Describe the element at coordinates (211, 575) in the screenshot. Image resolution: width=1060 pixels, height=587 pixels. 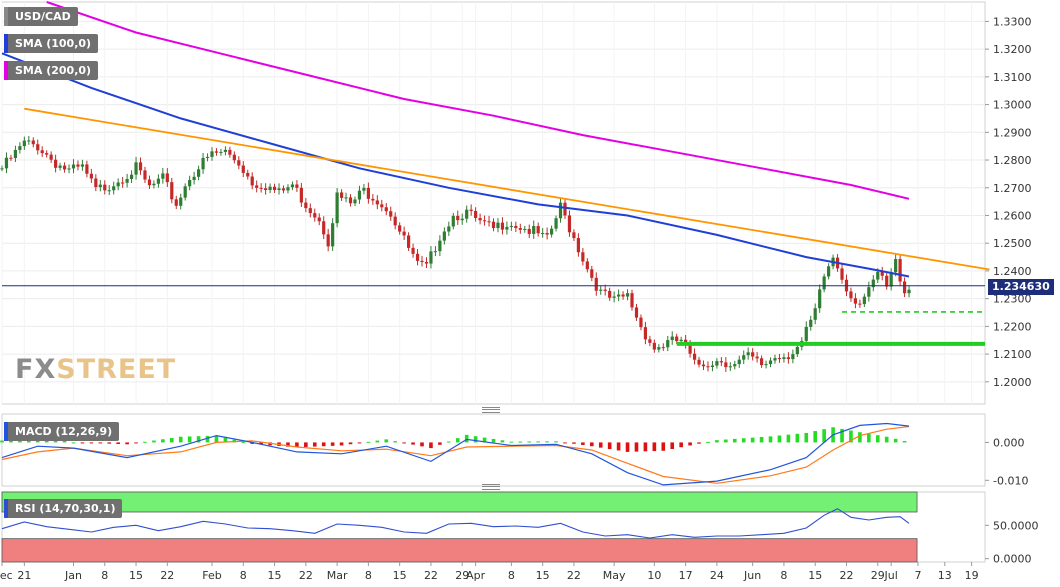
I see `x-tick-label: Feb` at that location.